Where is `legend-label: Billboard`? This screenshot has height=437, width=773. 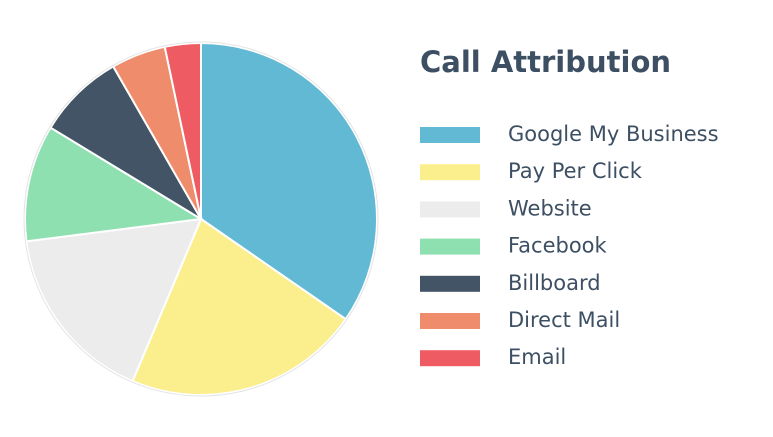
legend-label: Billboard is located at coordinates (554, 283).